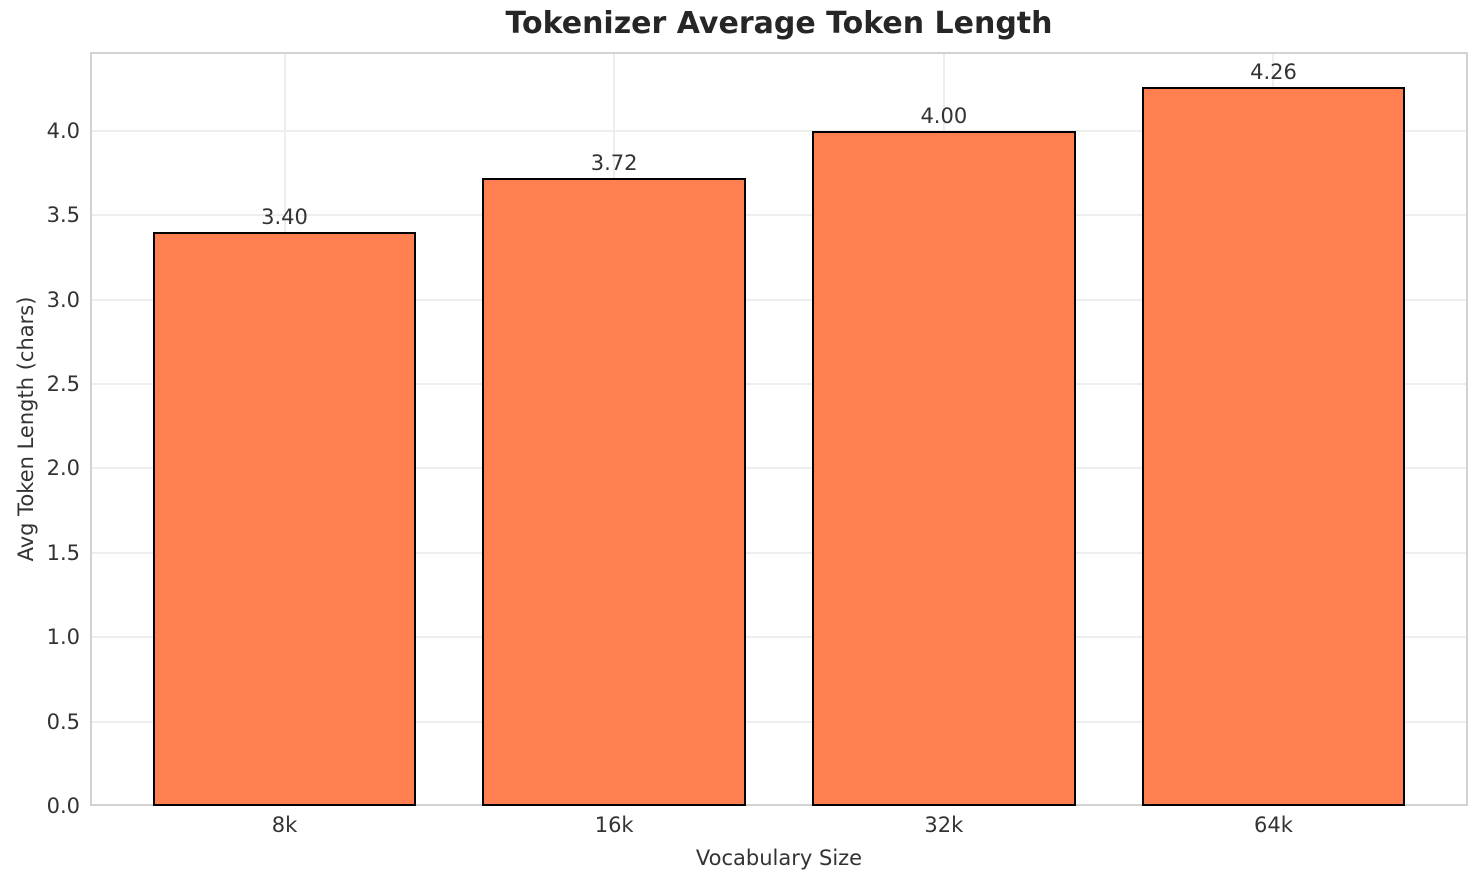 The image size is (1484, 885). What do you see at coordinates (63, 130) in the screenshot?
I see `y-tick-label: 4.0` at bounding box center [63, 130].